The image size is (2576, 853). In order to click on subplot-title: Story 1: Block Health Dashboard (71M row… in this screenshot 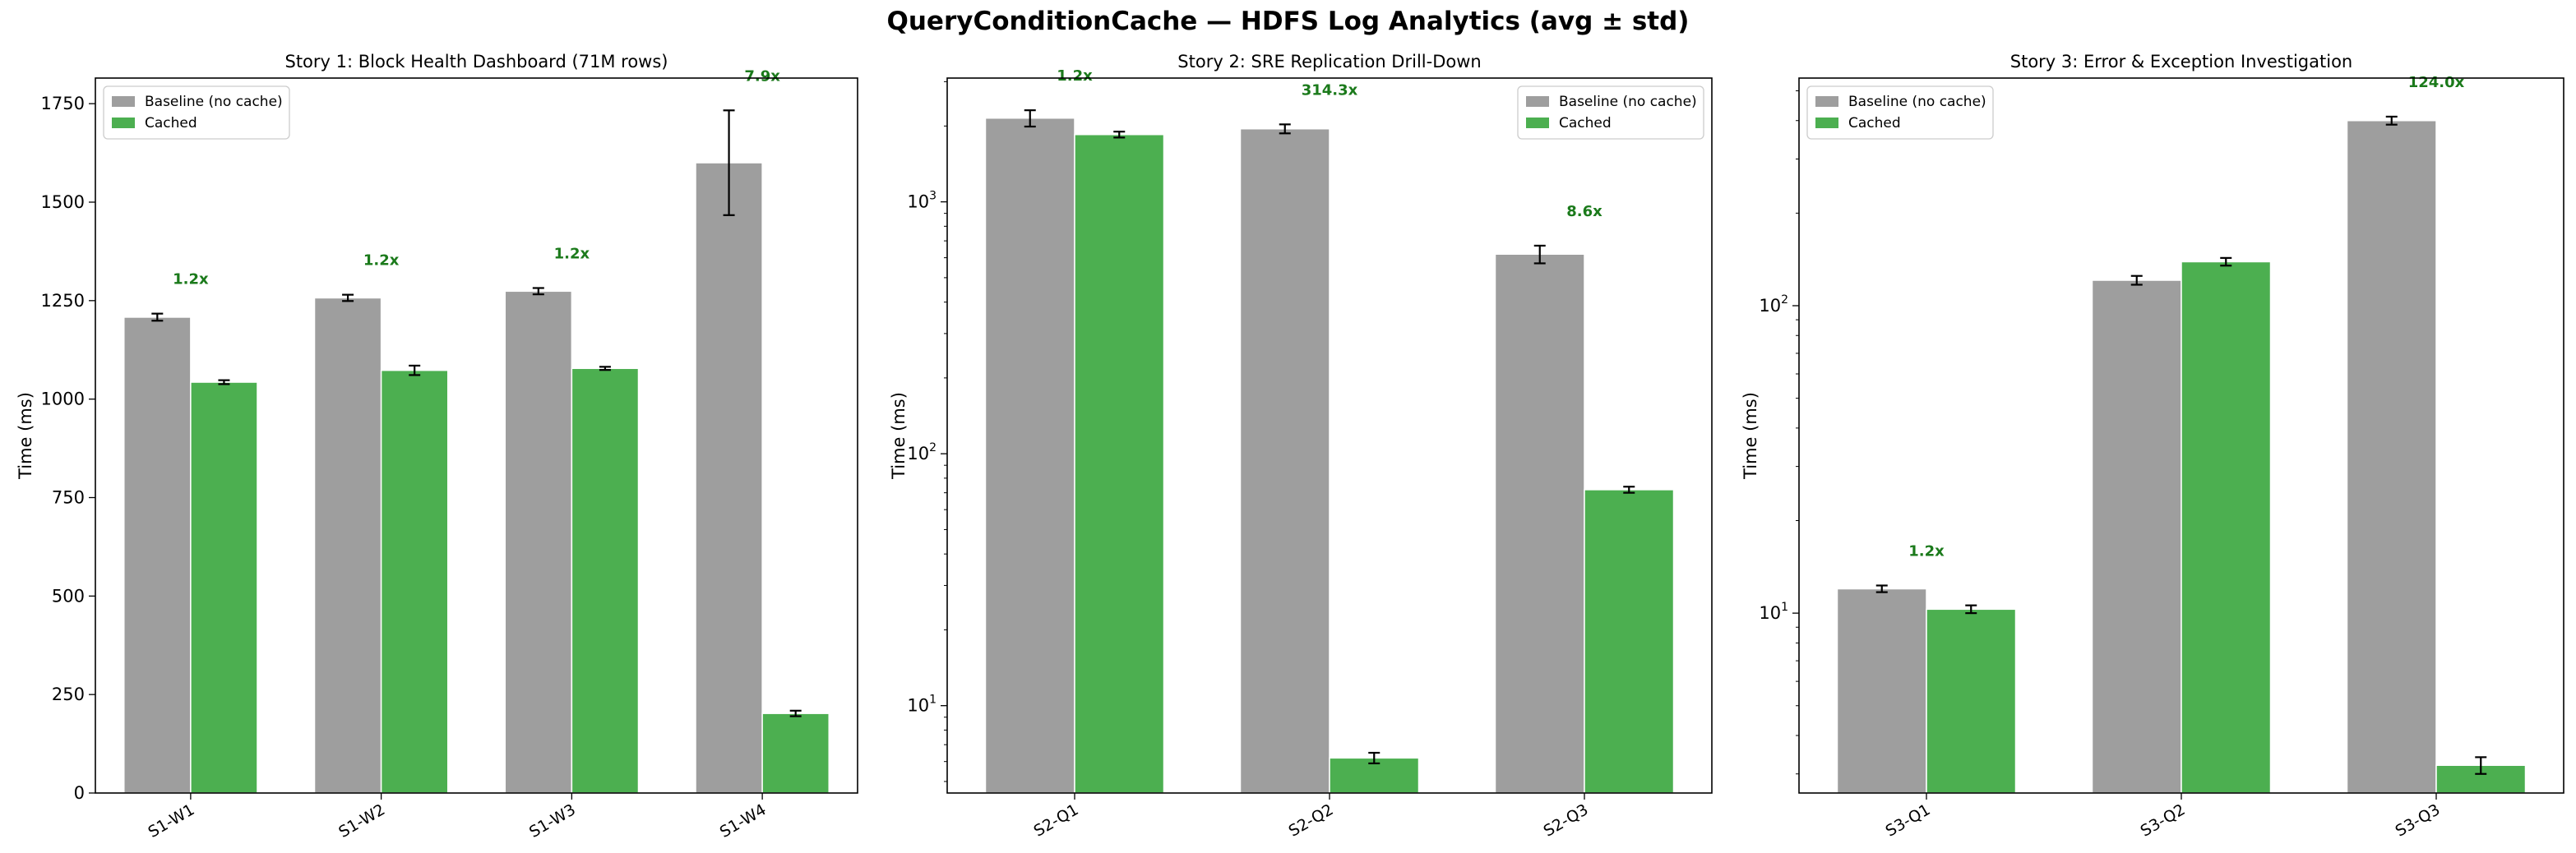, I will do `click(476, 62)`.